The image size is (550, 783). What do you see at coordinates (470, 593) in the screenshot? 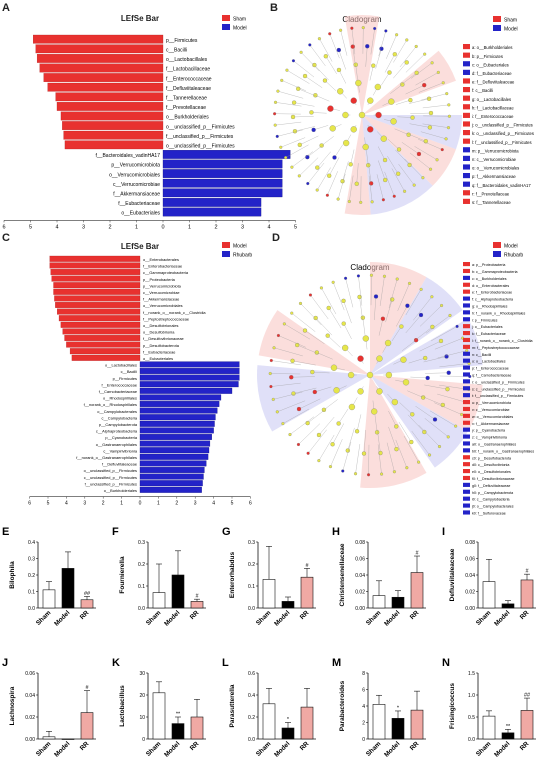
I see `y-tick-label: 0.02` at bounding box center [470, 593].